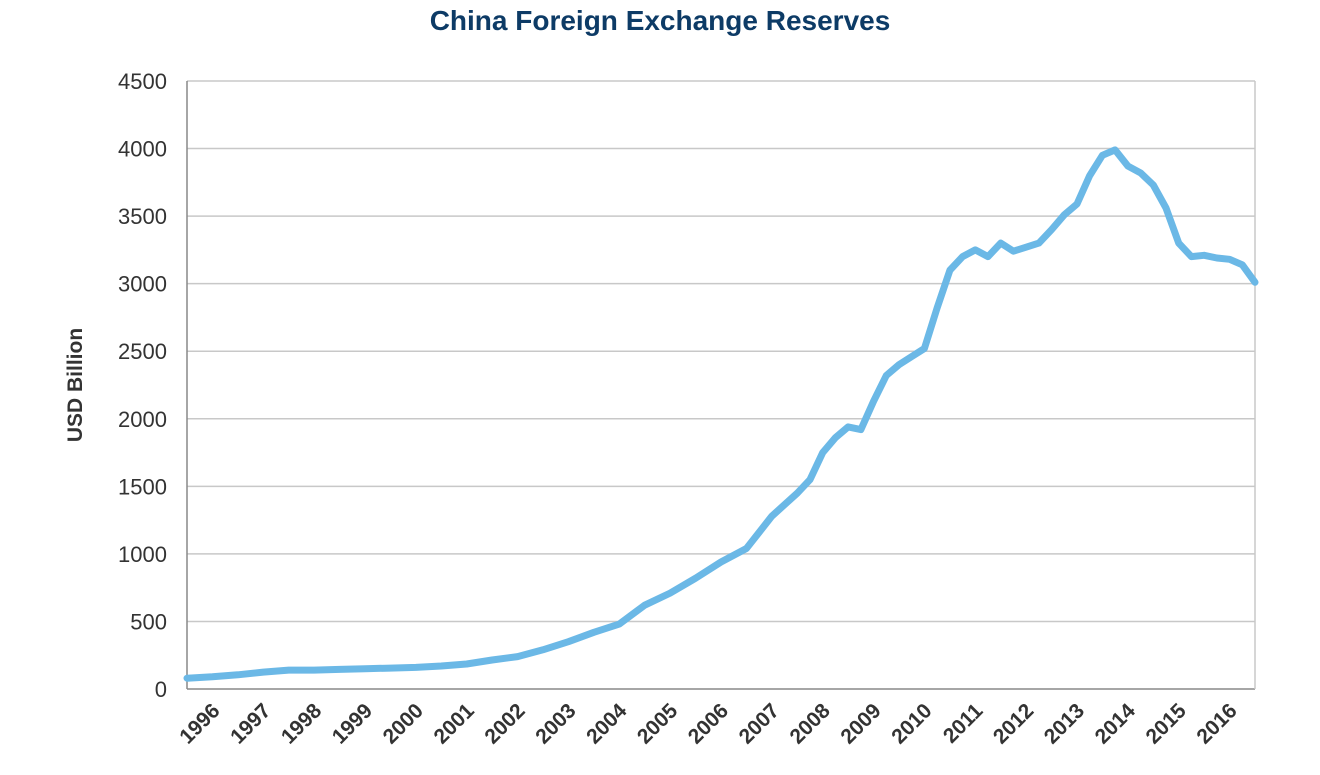 The width and height of the screenshot is (1320, 775). What do you see at coordinates (658, 724) in the screenshot?
I see `x-tick-label: 2005` at bounding box center [658, 724].